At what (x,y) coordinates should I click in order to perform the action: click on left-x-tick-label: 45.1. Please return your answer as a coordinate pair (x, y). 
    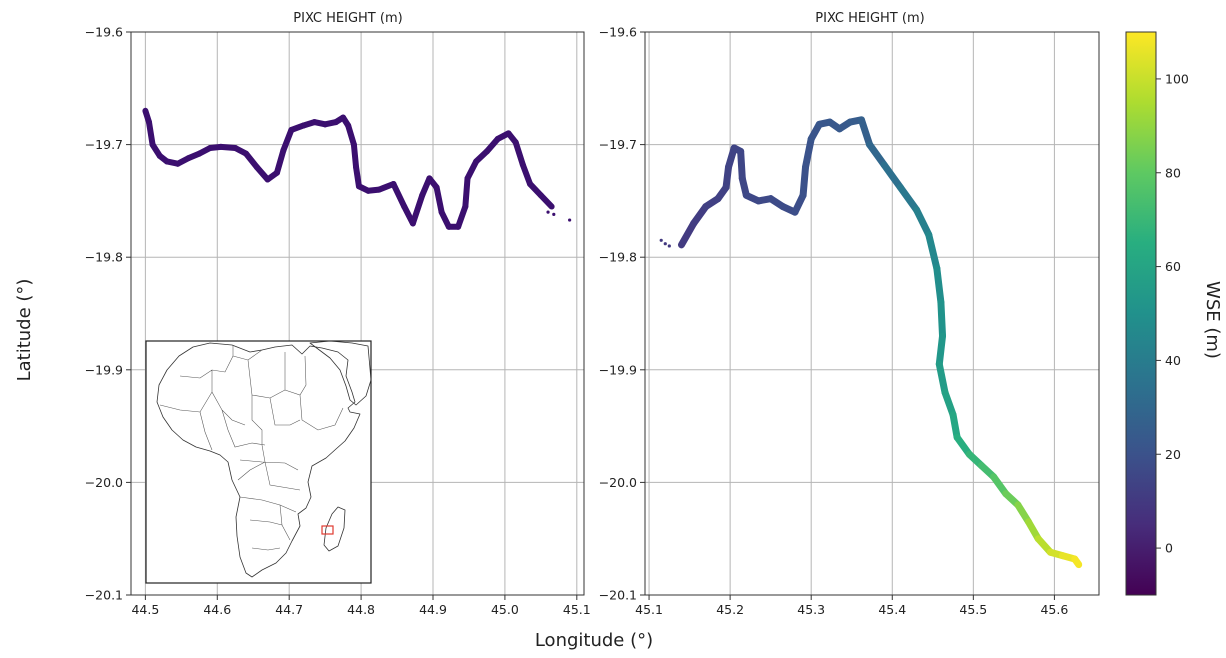
    Looking at the image, I should click on (577, 609).